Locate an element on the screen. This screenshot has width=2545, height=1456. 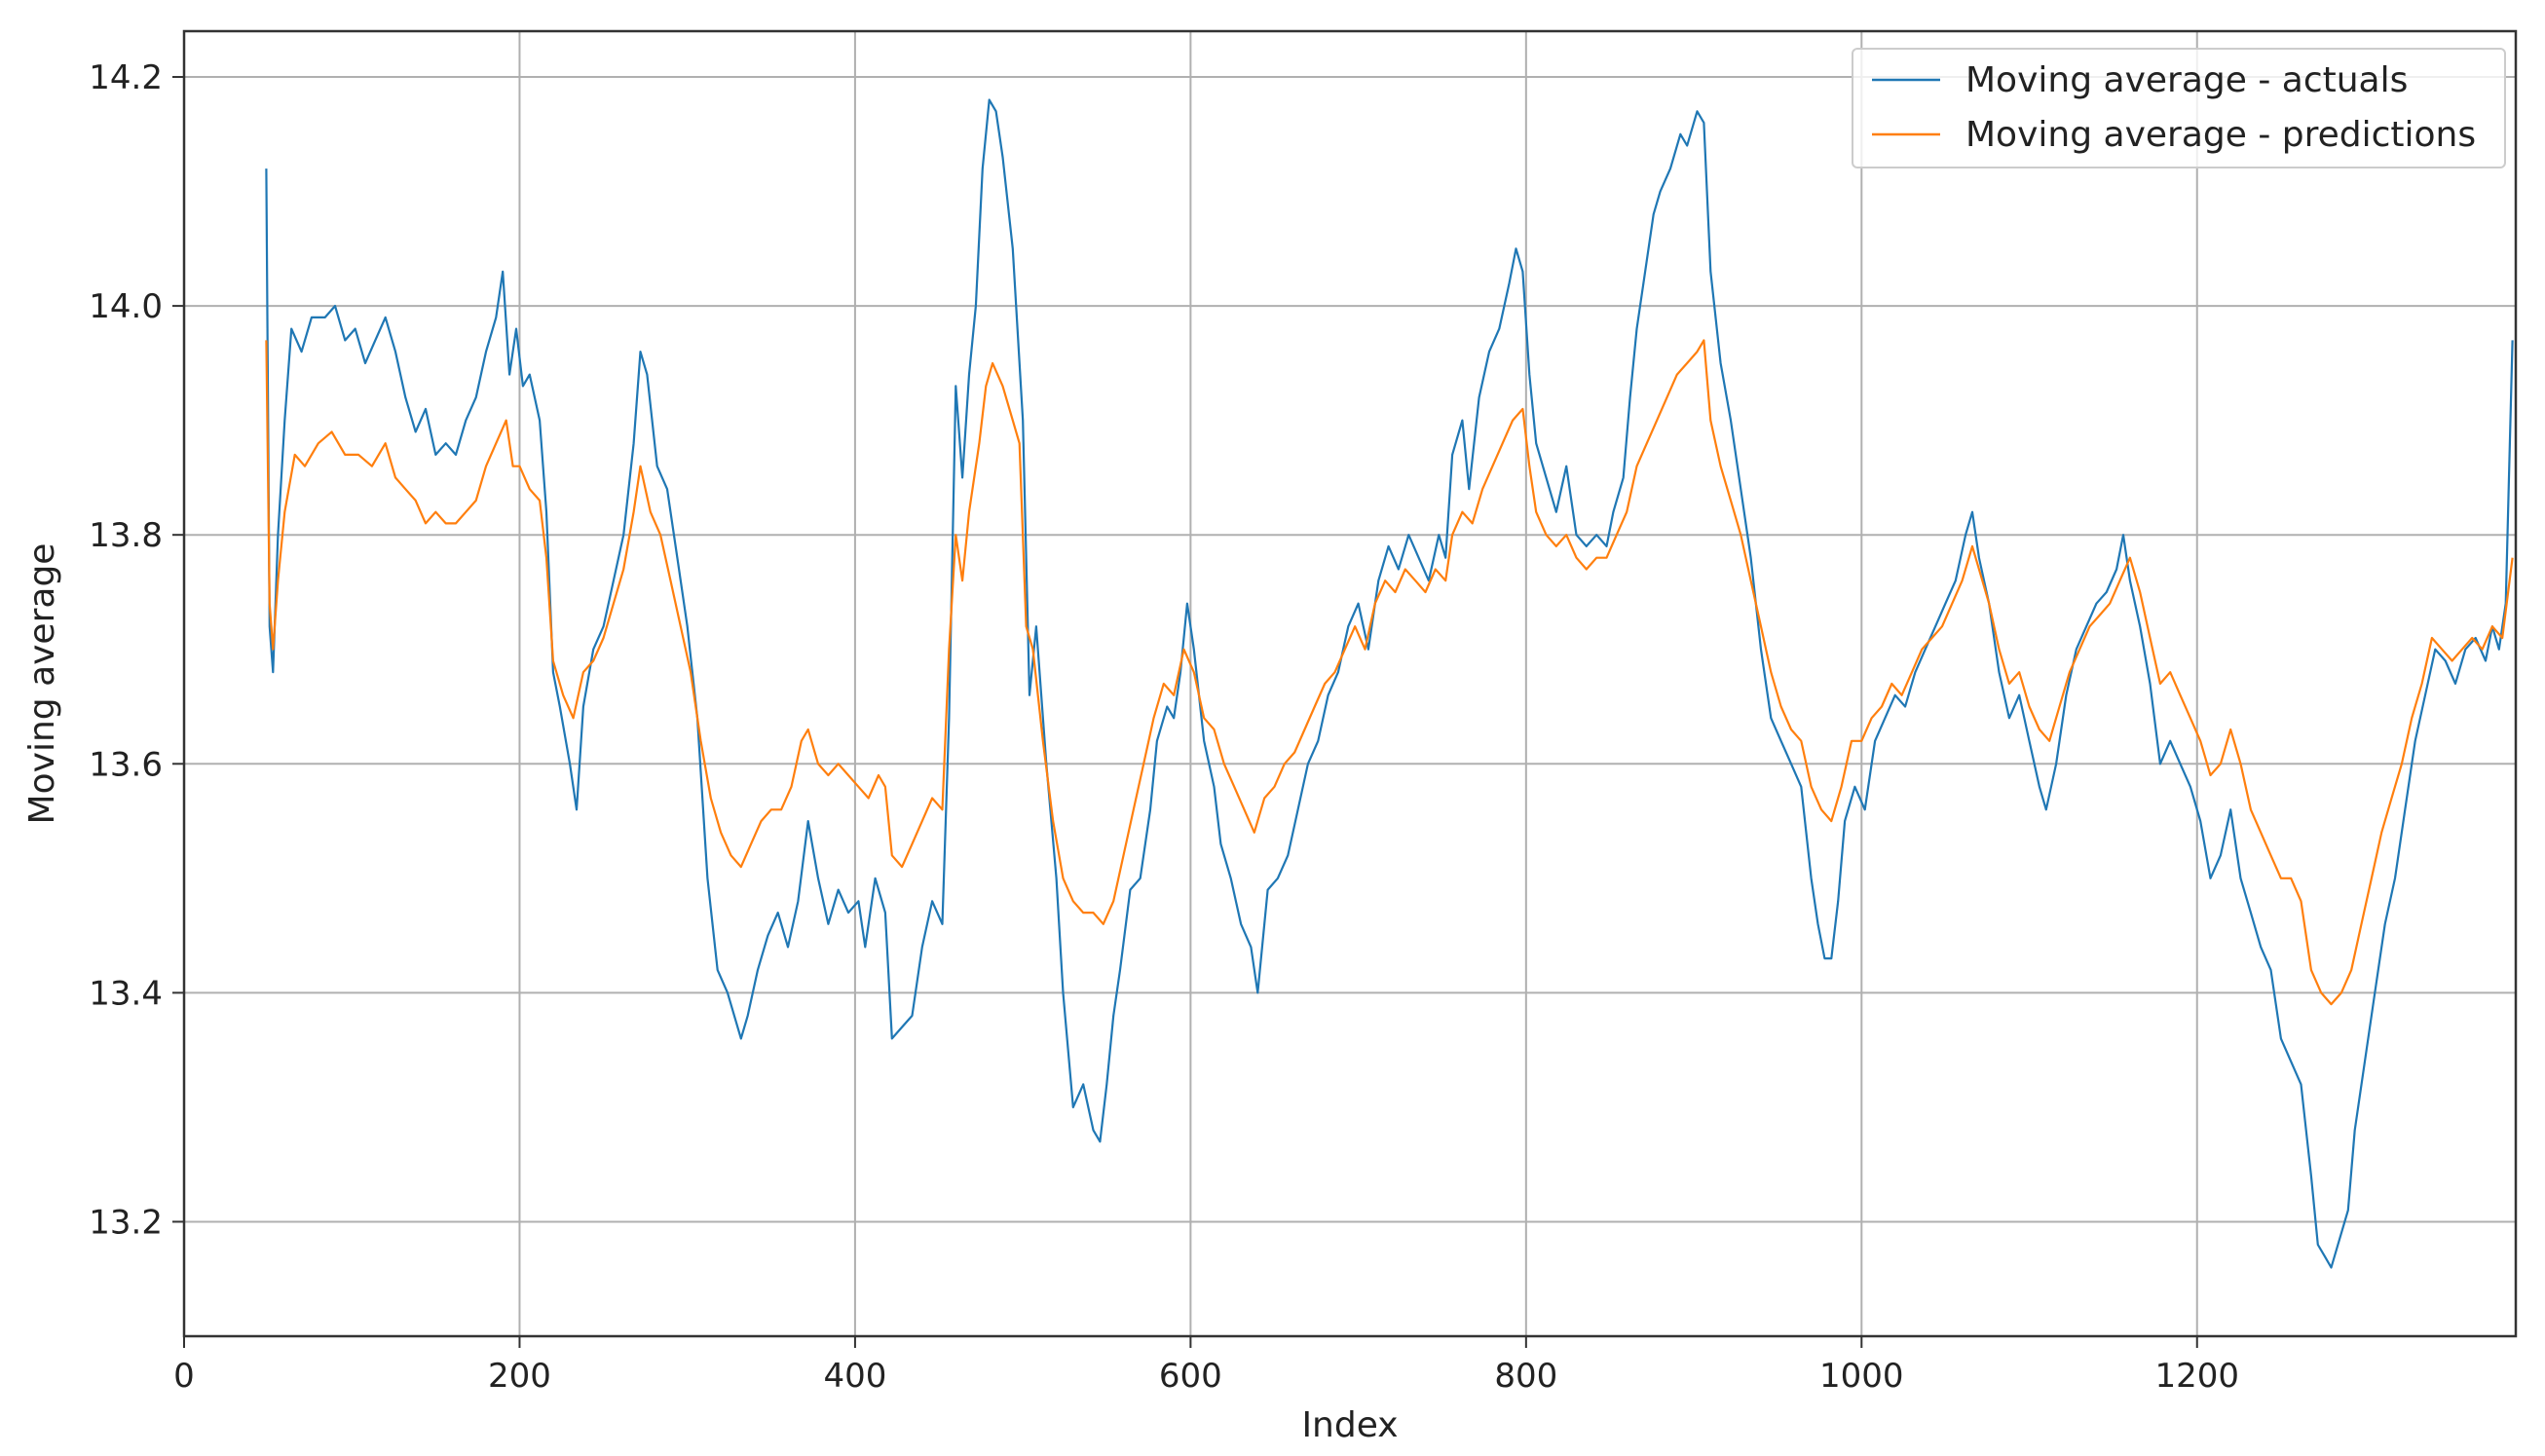
x-tick-label: 1200 is located at coordinates (2196, 1376).